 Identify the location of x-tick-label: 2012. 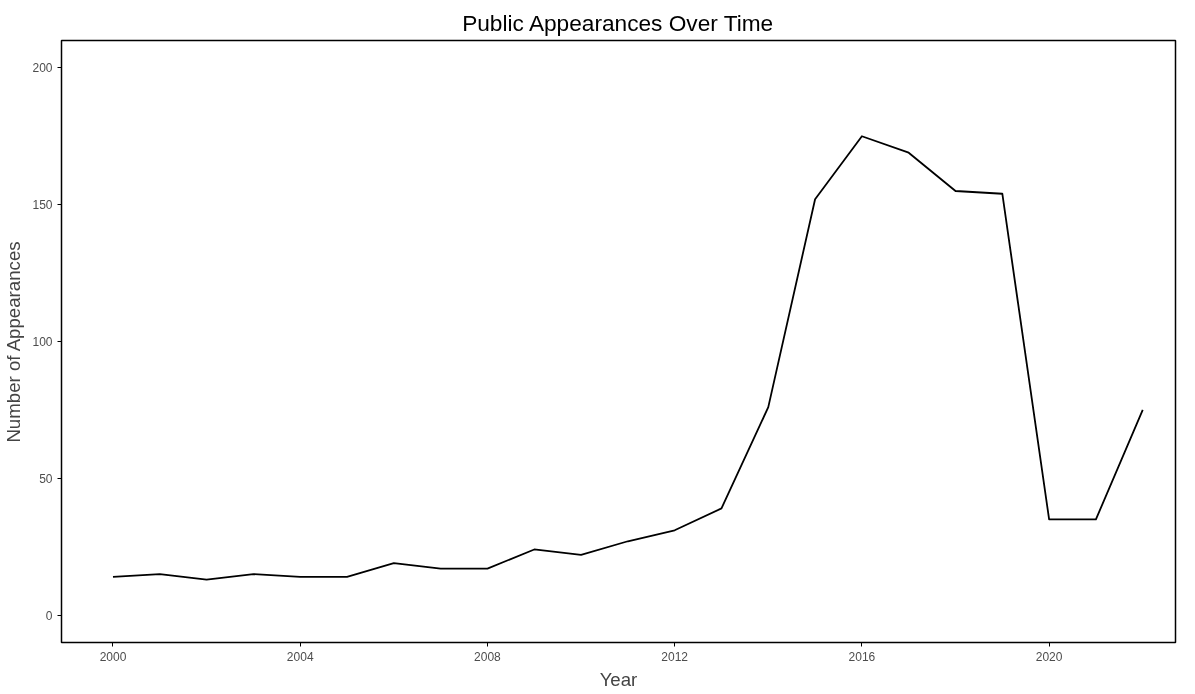
(675, 656).